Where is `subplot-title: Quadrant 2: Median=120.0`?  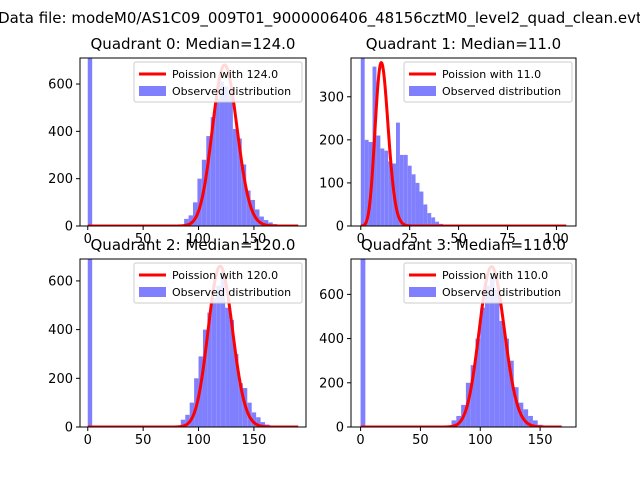
subplot-title: Quadrant 2: Median=120.0 is located at coordinates (193, 245).